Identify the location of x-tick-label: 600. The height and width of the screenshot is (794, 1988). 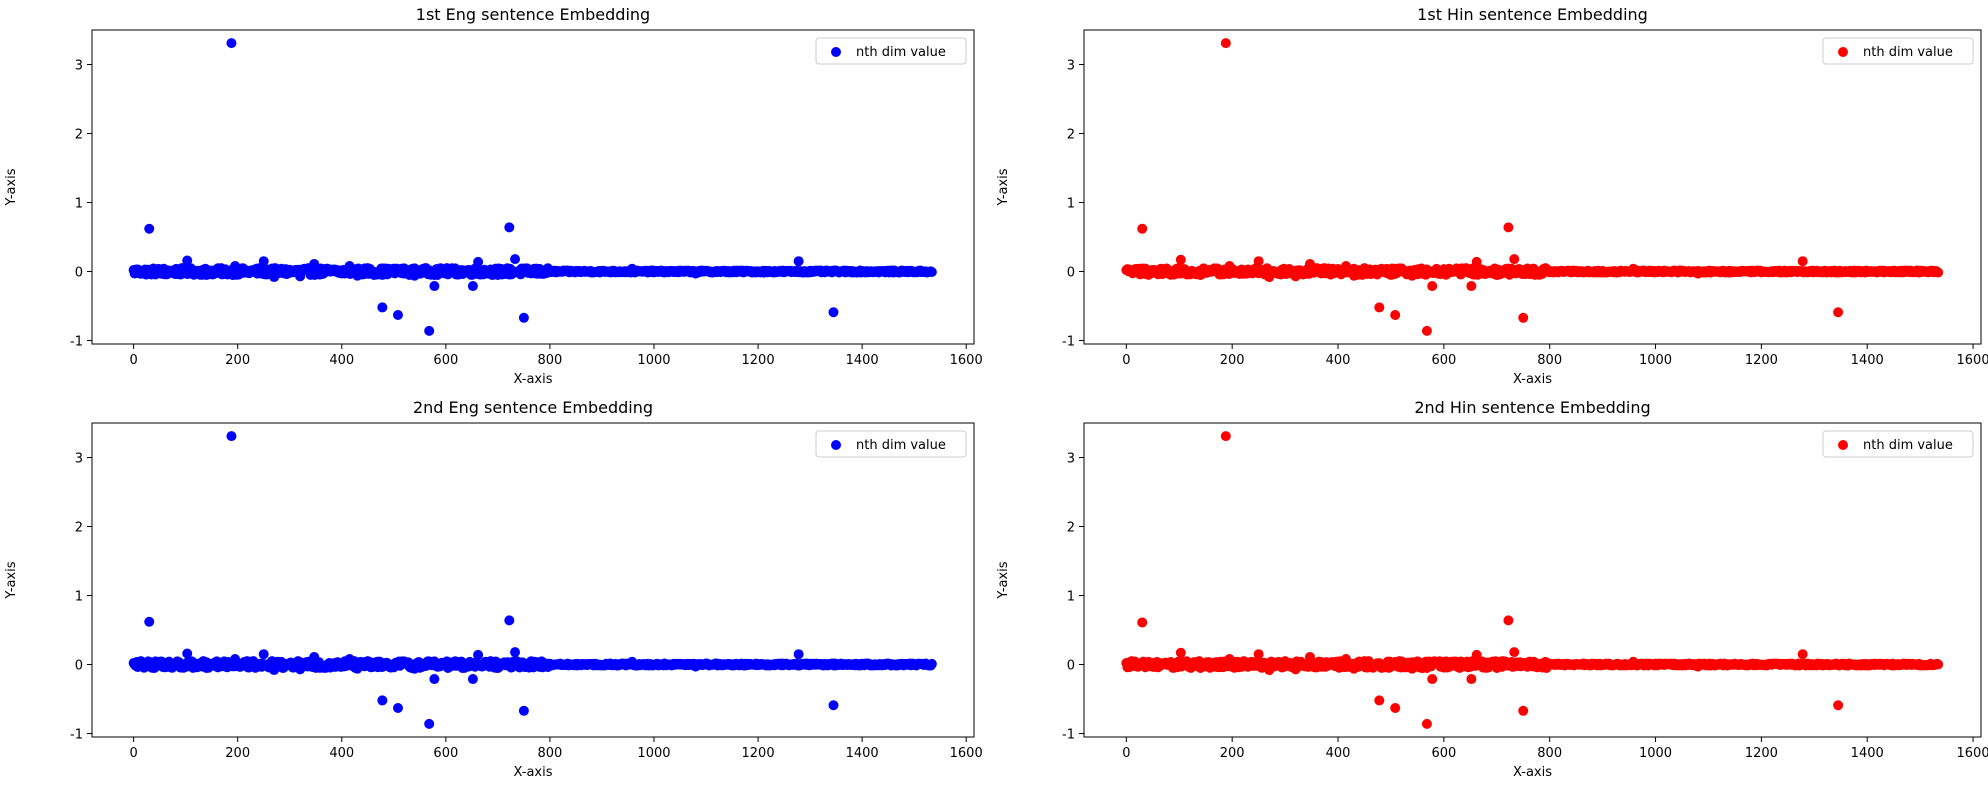
(1443, 753).